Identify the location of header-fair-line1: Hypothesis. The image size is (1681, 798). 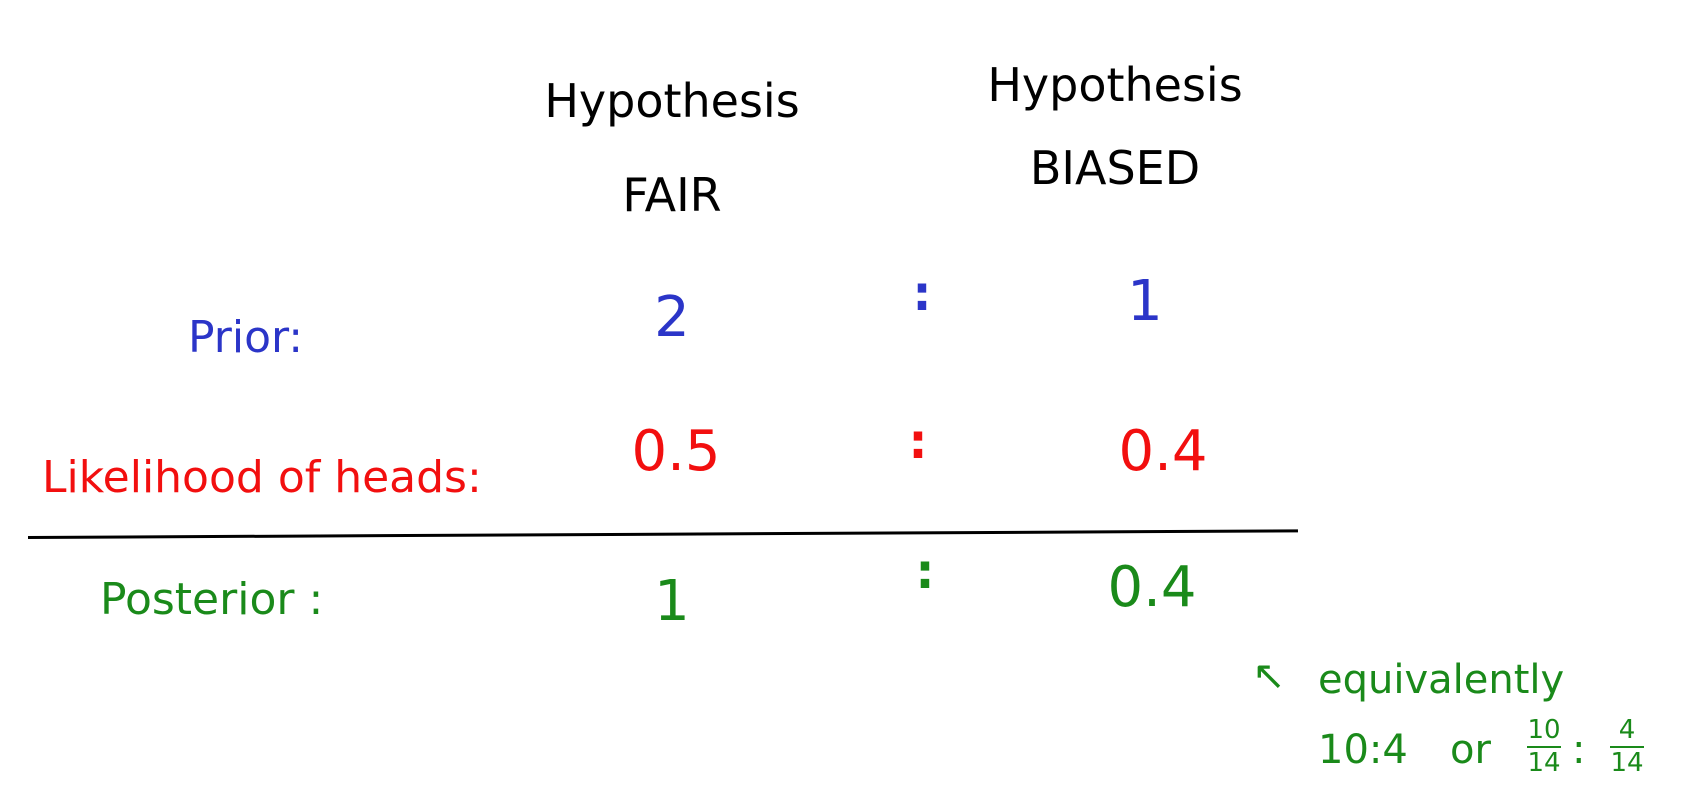
(672, 101).